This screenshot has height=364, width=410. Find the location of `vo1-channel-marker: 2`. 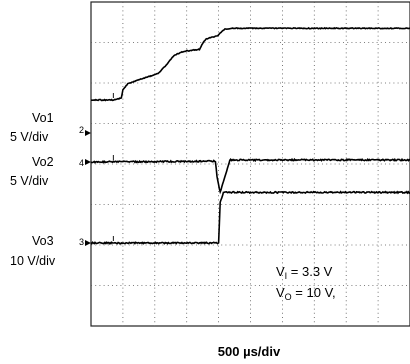

vo1-channel-marker: 2 is located at coordinates (81, 130).